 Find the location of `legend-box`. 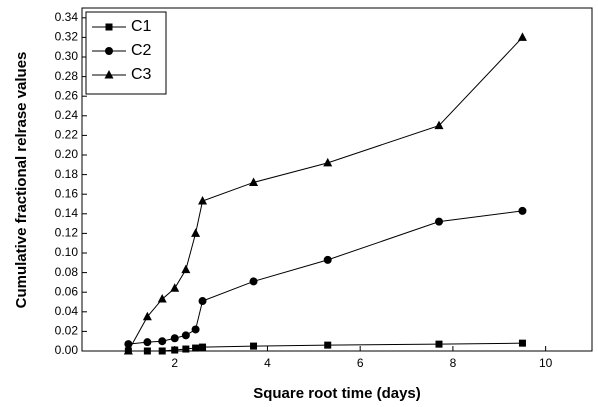

legend-box is located at coordinates (126, 53).